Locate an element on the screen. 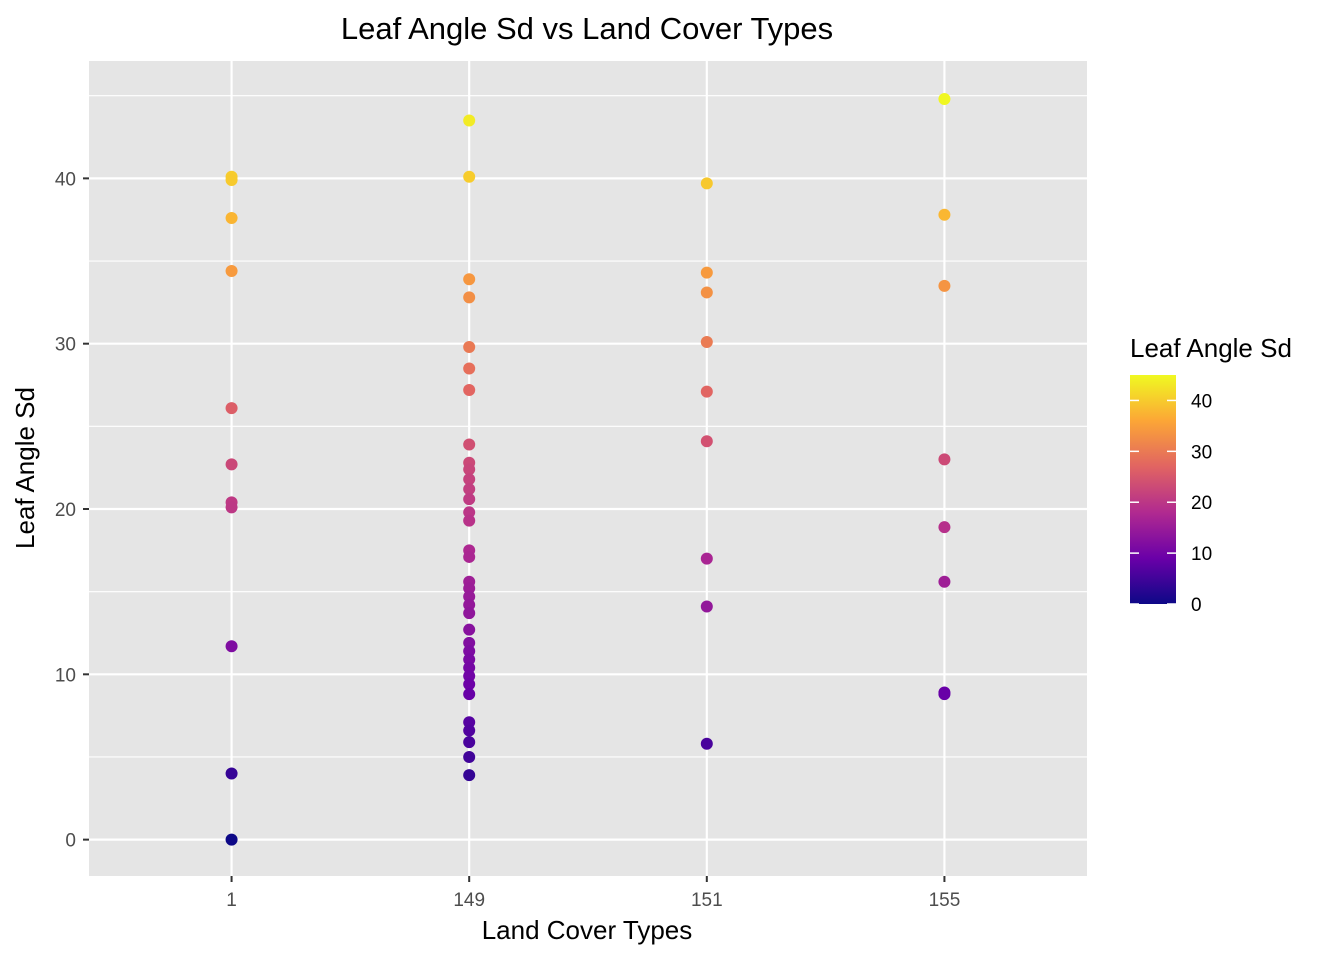 Image resolution: width=1344 pixels, height=960 pixels. legend-tick-label: 40 is located at coordinates (1201, 401).